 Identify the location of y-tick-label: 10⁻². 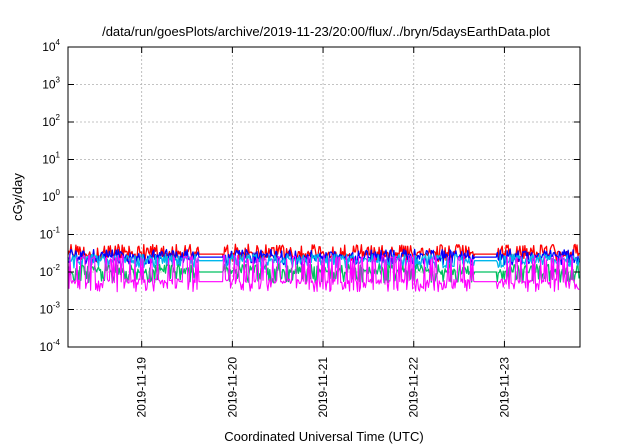
(50, 271).